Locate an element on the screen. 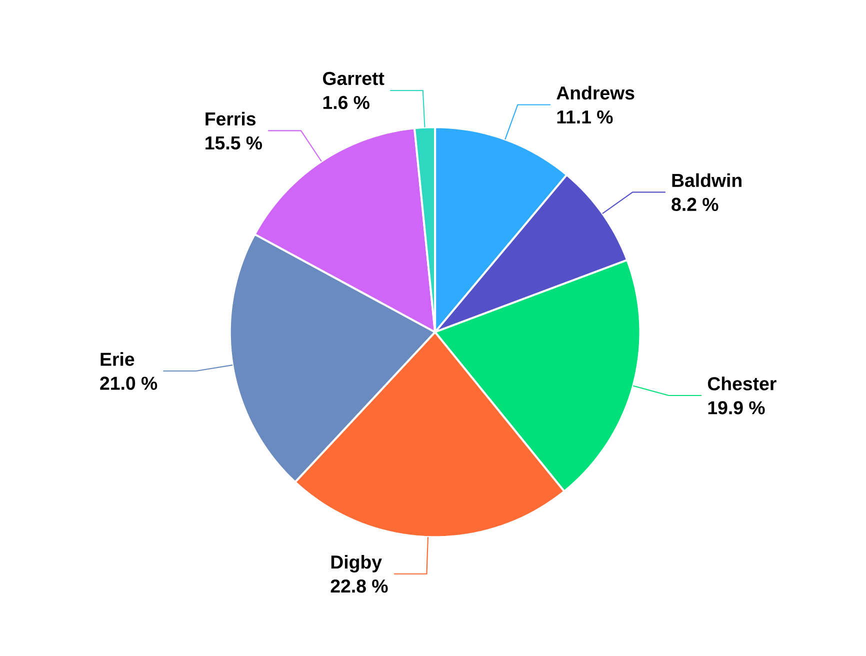 This screenshot has width=866, height=656. data-label: 21.0 % is located at coordinates (129, 383).